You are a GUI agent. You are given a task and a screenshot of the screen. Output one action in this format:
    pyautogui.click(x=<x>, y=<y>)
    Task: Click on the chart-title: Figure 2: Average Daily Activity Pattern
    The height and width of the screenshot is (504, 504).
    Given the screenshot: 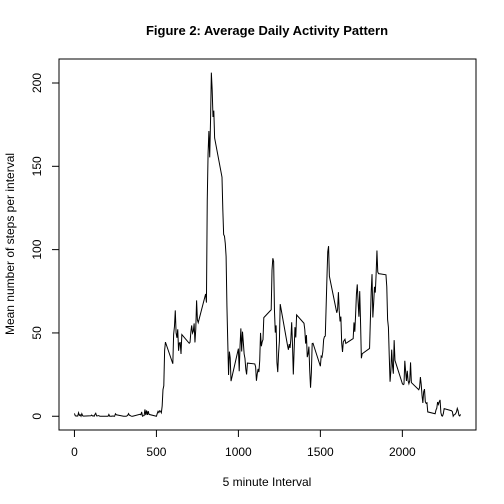 What is the action you would take?
    pyautogui.click(x=267, y=30)
    